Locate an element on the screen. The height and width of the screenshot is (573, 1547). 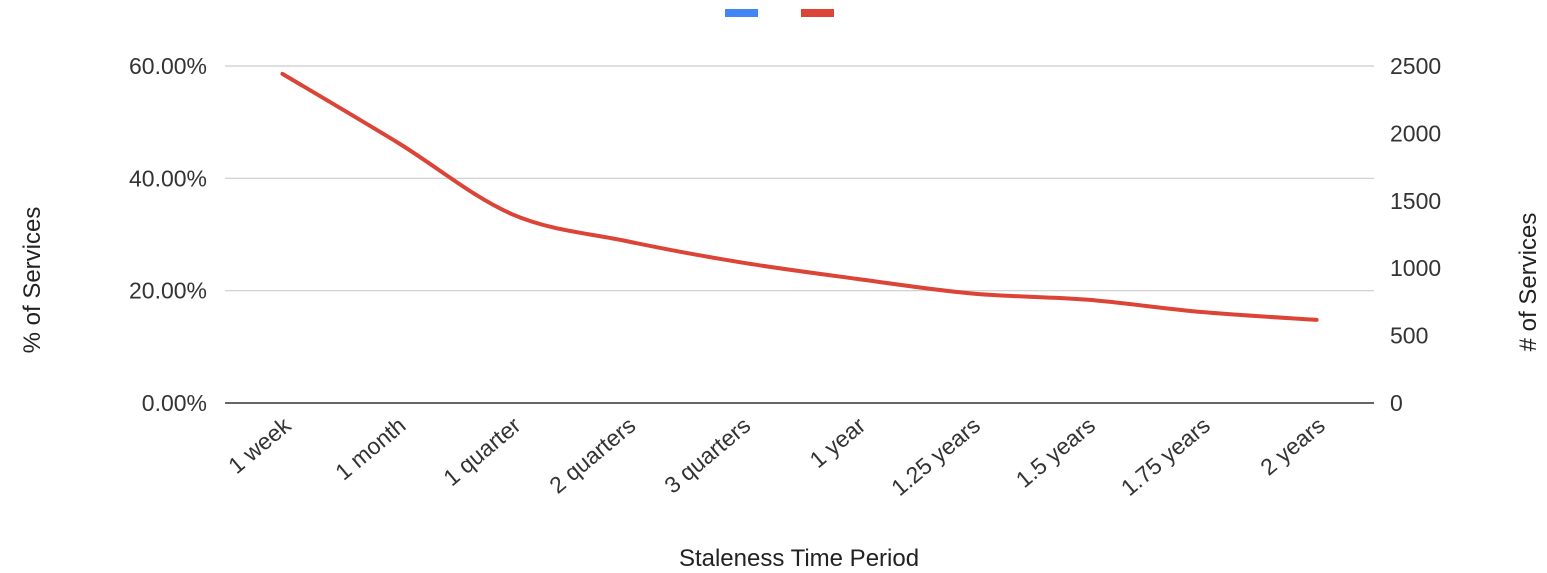
x-axis-title: Staleness Time Period is located at coordinates (799, 558).